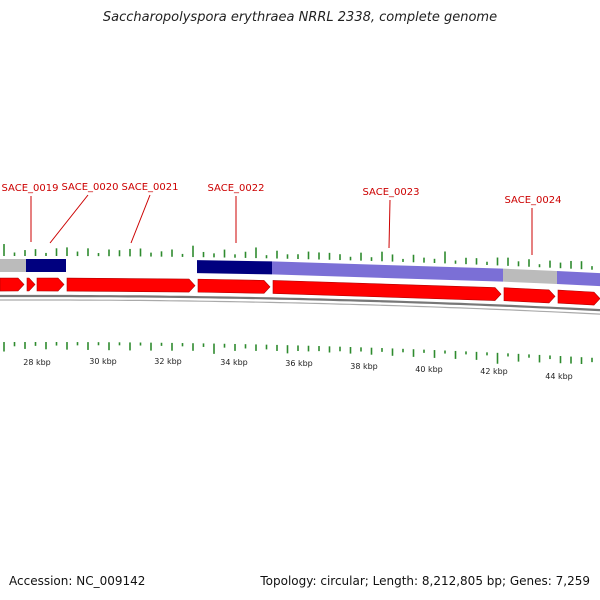  What do you see at coordinates (298, 353) in the screenshot?
I see `gc-content-track-lower` at bounding box center [298, 353].